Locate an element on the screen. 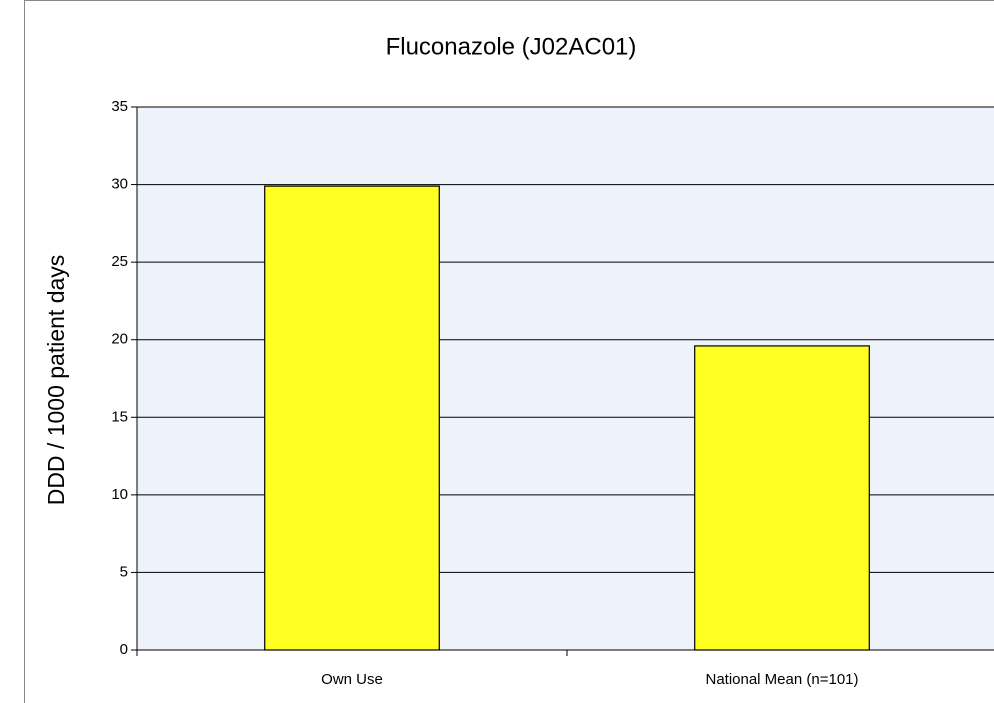 This screenshot has width=994, height=703. y-tick-label: 35 is located at coordinates (119, 106).